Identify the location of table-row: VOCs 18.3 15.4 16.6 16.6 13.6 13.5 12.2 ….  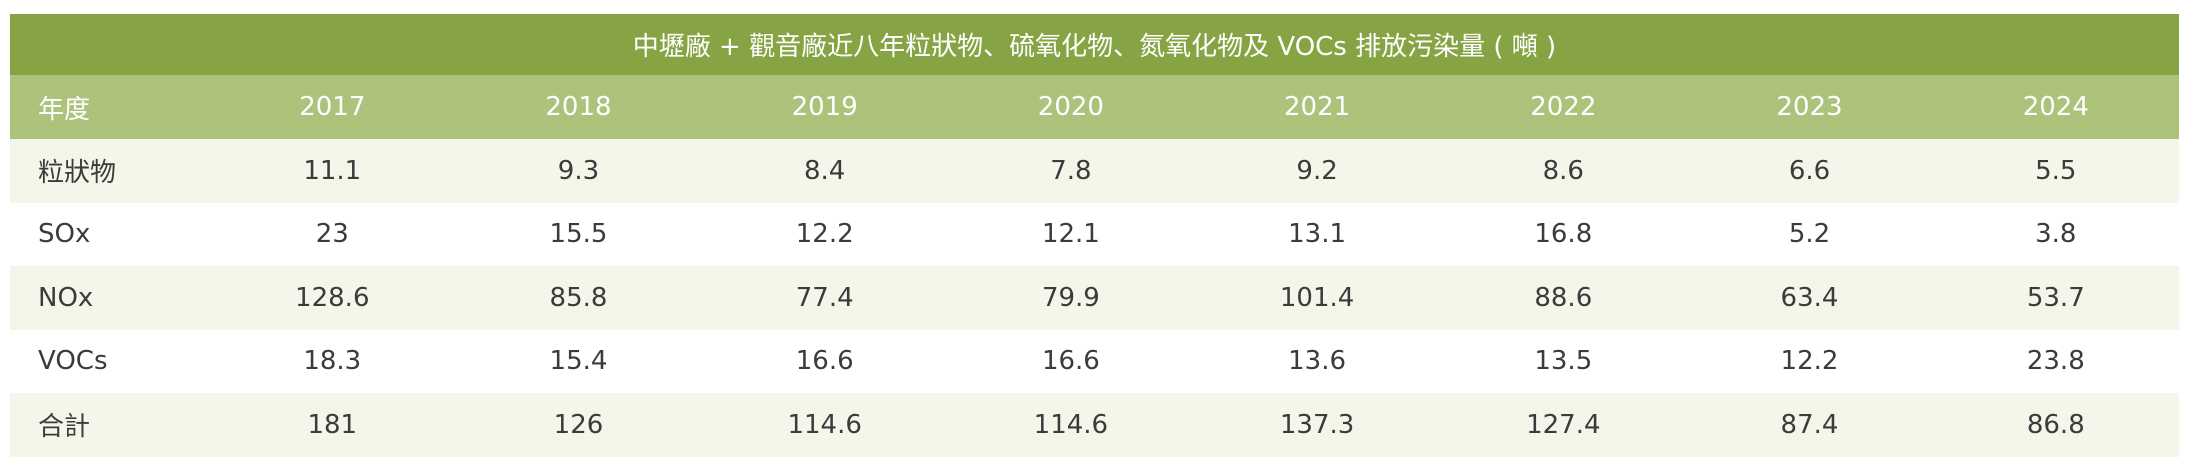
(1094, 361).